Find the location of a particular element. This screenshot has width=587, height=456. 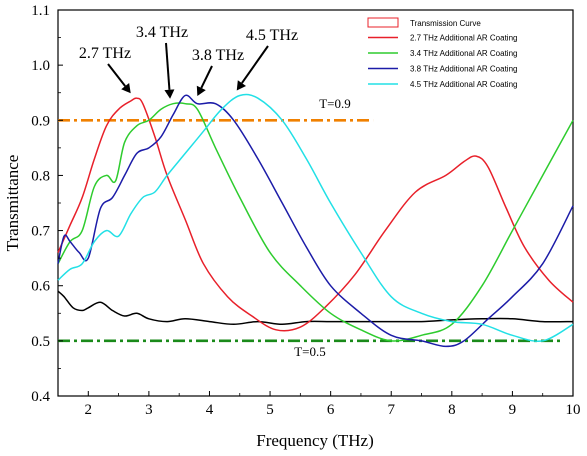

peak-label-3: 4.5 THz is located at coordinates (272, 35).